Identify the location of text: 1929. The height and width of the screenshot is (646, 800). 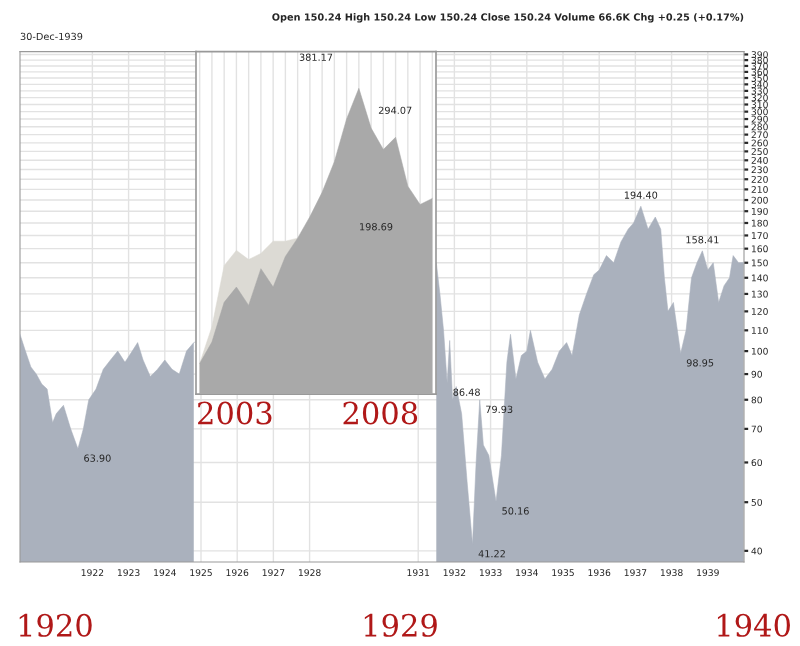
(400, 625).